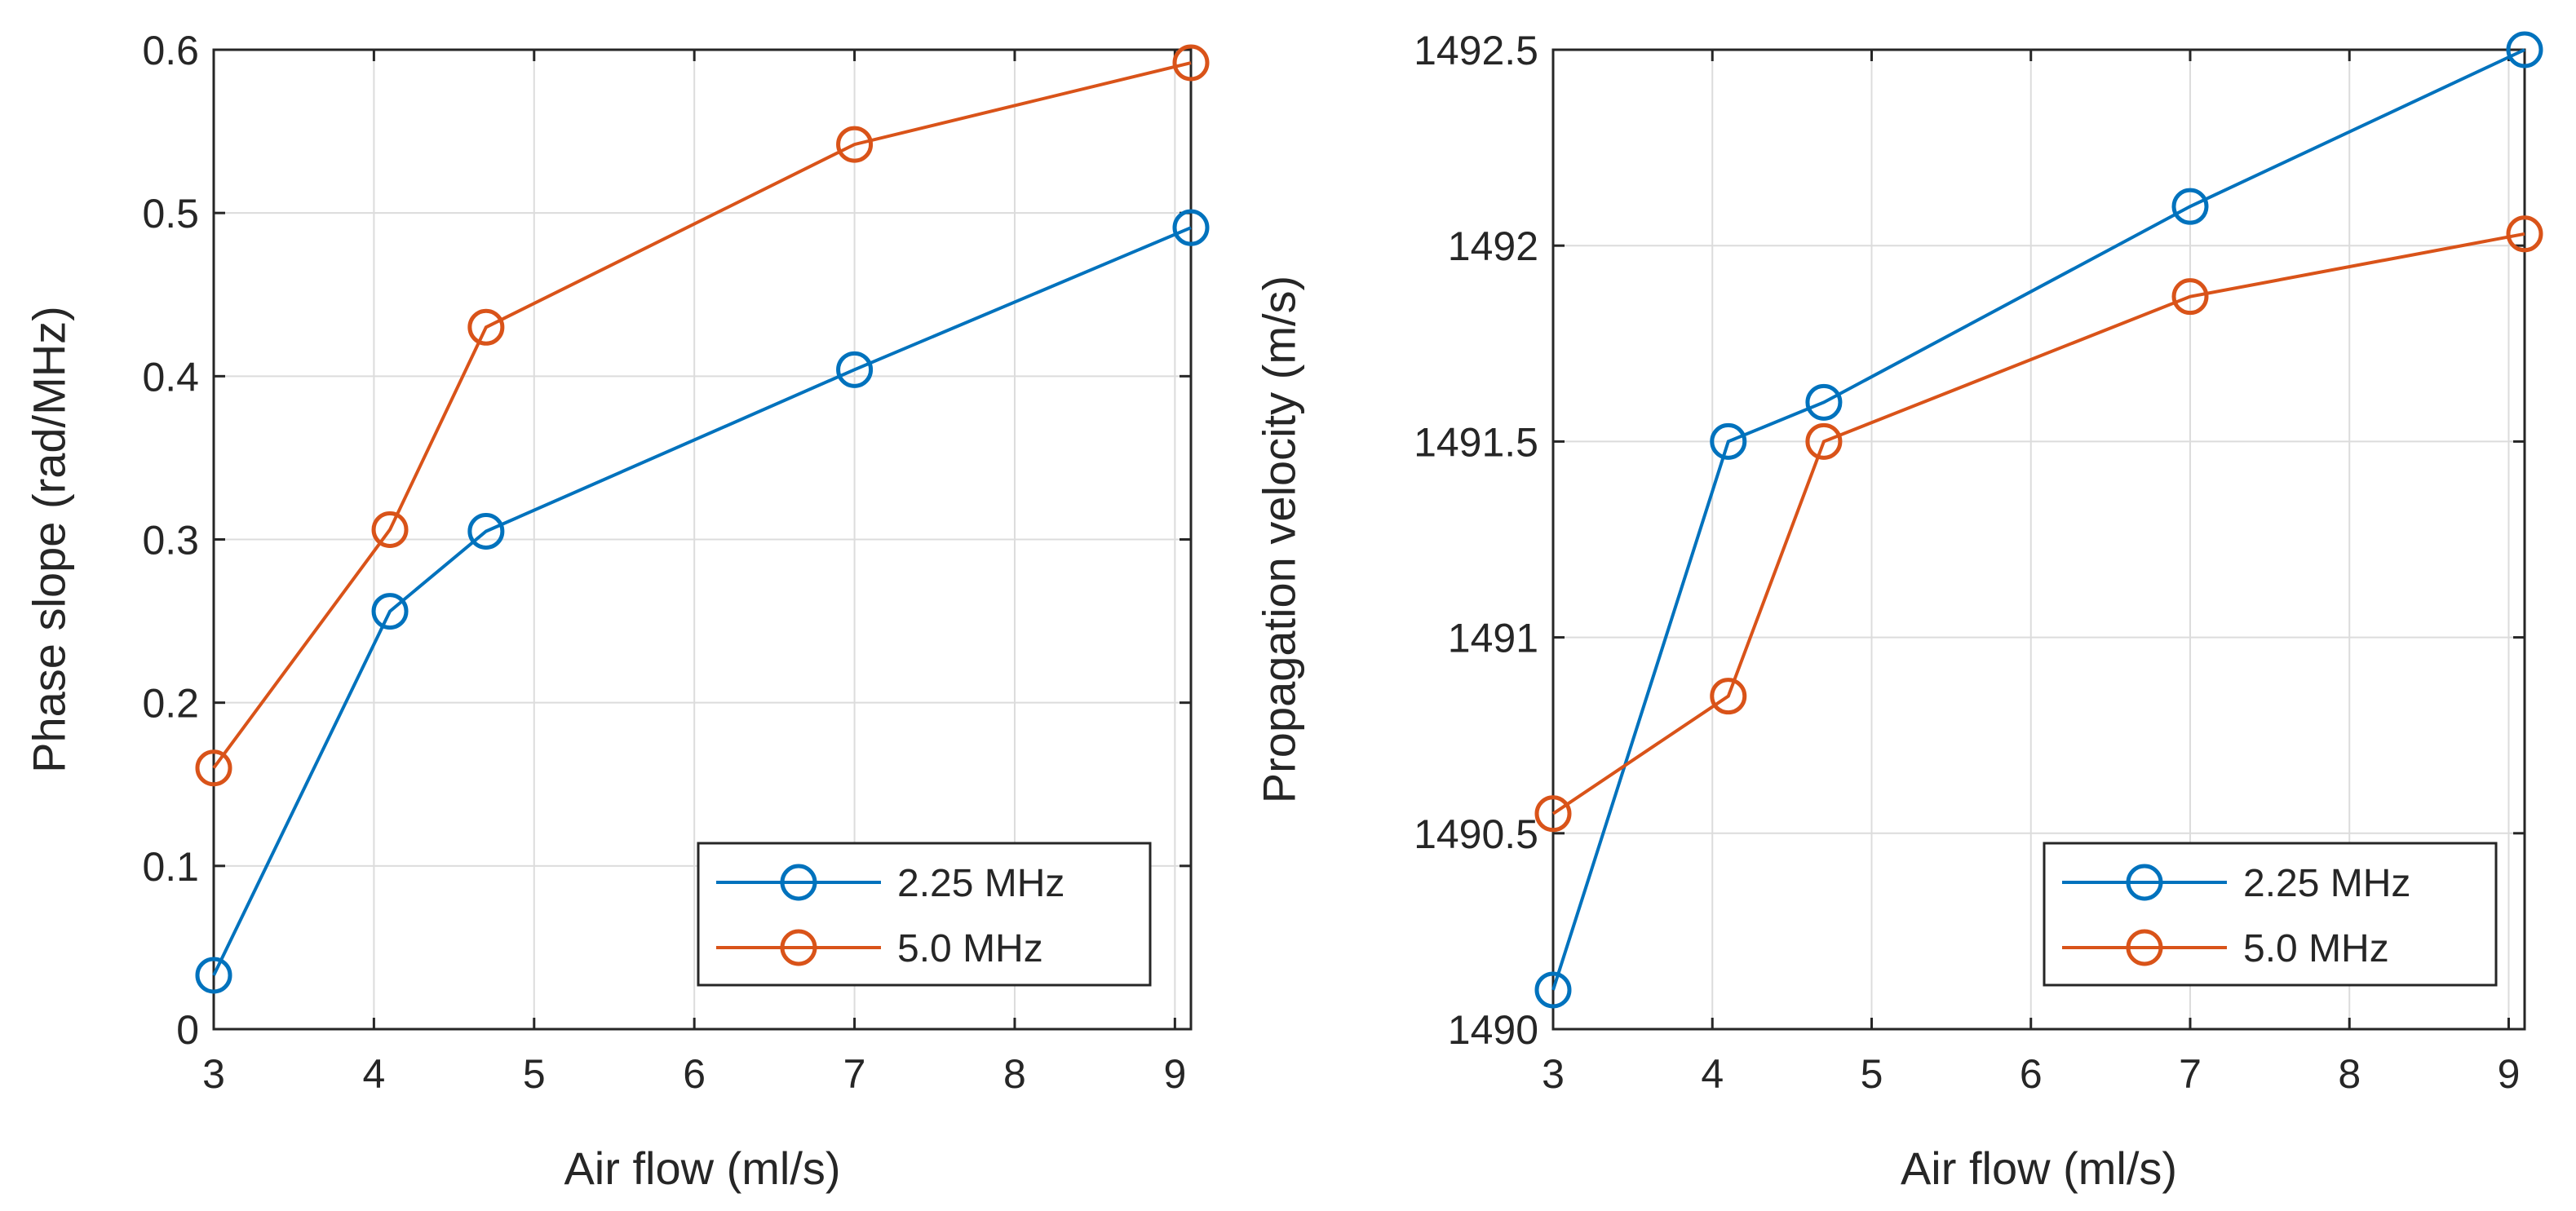 The image size is (2576, 1211). What do you see at coordinates (1279, 539) in the screenshot?
I see `propagation-velocity-y-axis-label: Propagation velocity (m/s)` at bounding box center [1279, 539].